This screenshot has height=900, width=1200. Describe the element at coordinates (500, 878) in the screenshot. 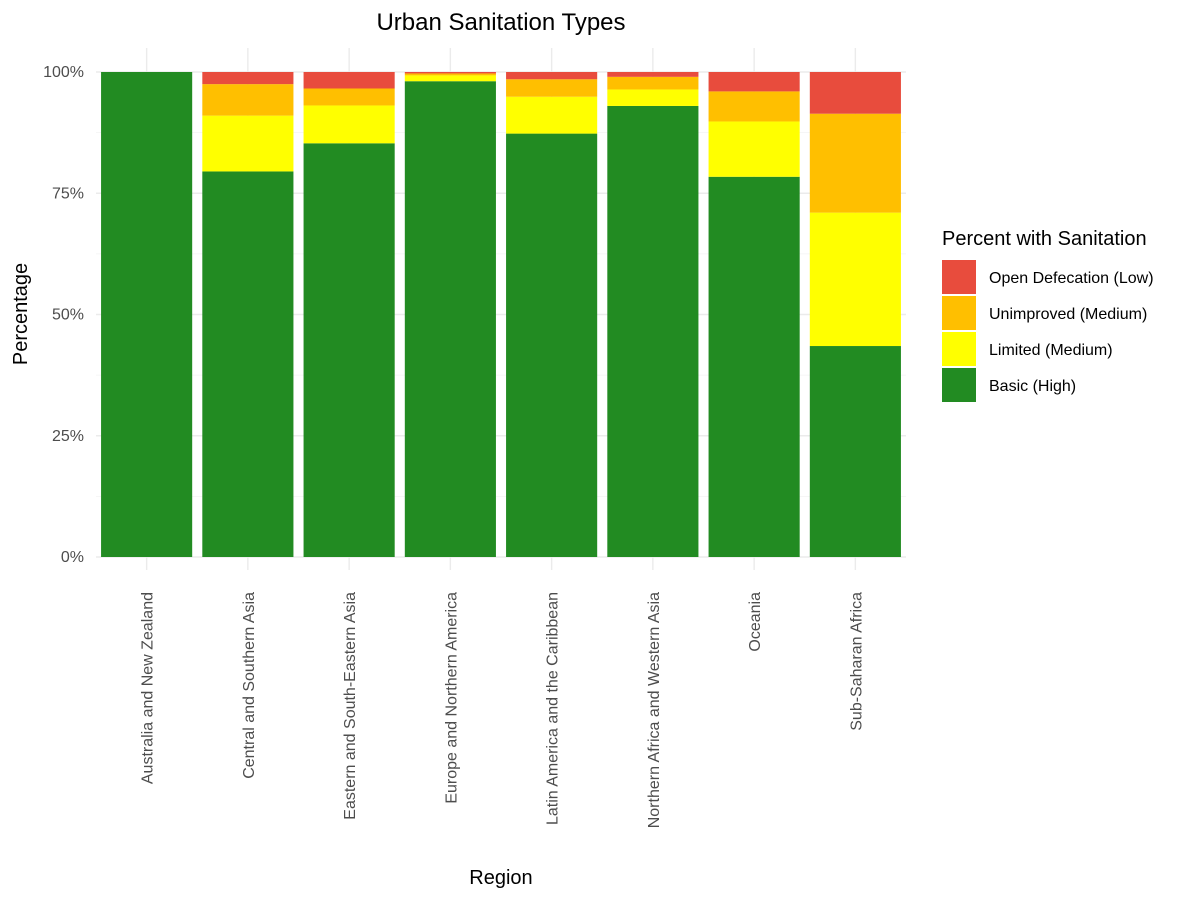

I see `x-axis-title: Region` at that location.